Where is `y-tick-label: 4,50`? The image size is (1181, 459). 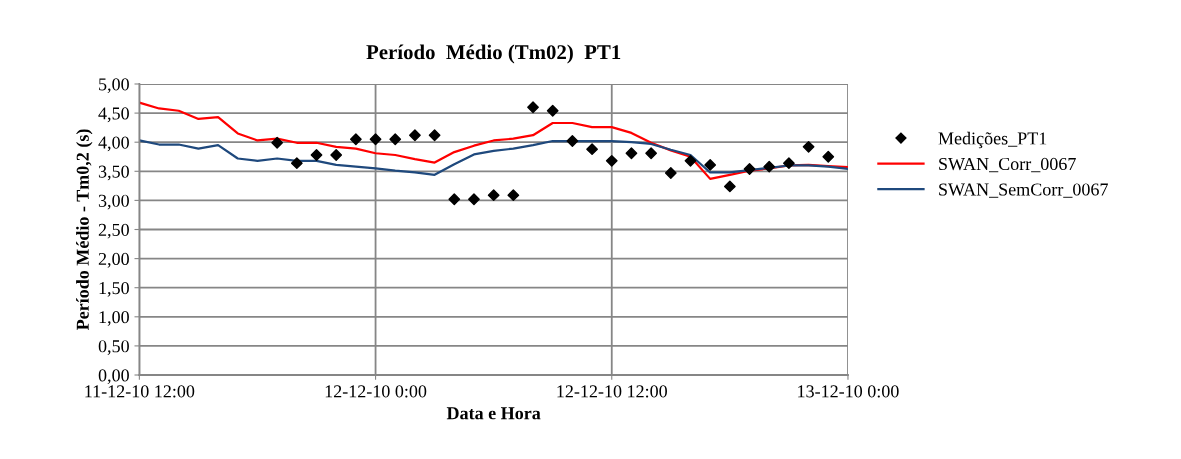 y-tick-label: 4,50 is located at coordinates (113, 115).